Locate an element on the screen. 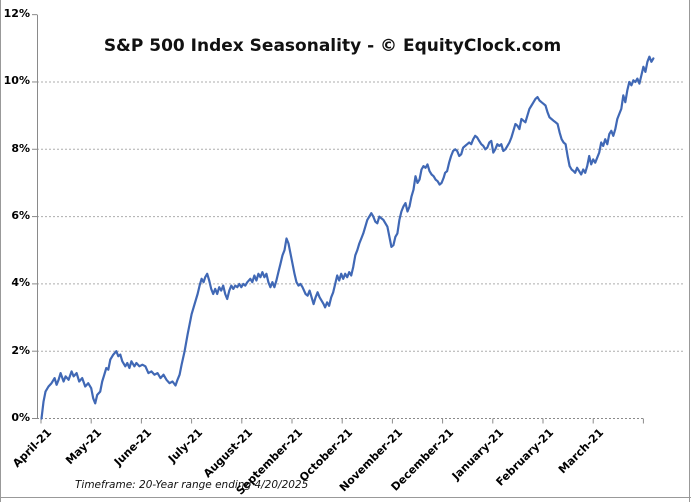  y-tick-label: 8% is located at coordinates (20, 148).